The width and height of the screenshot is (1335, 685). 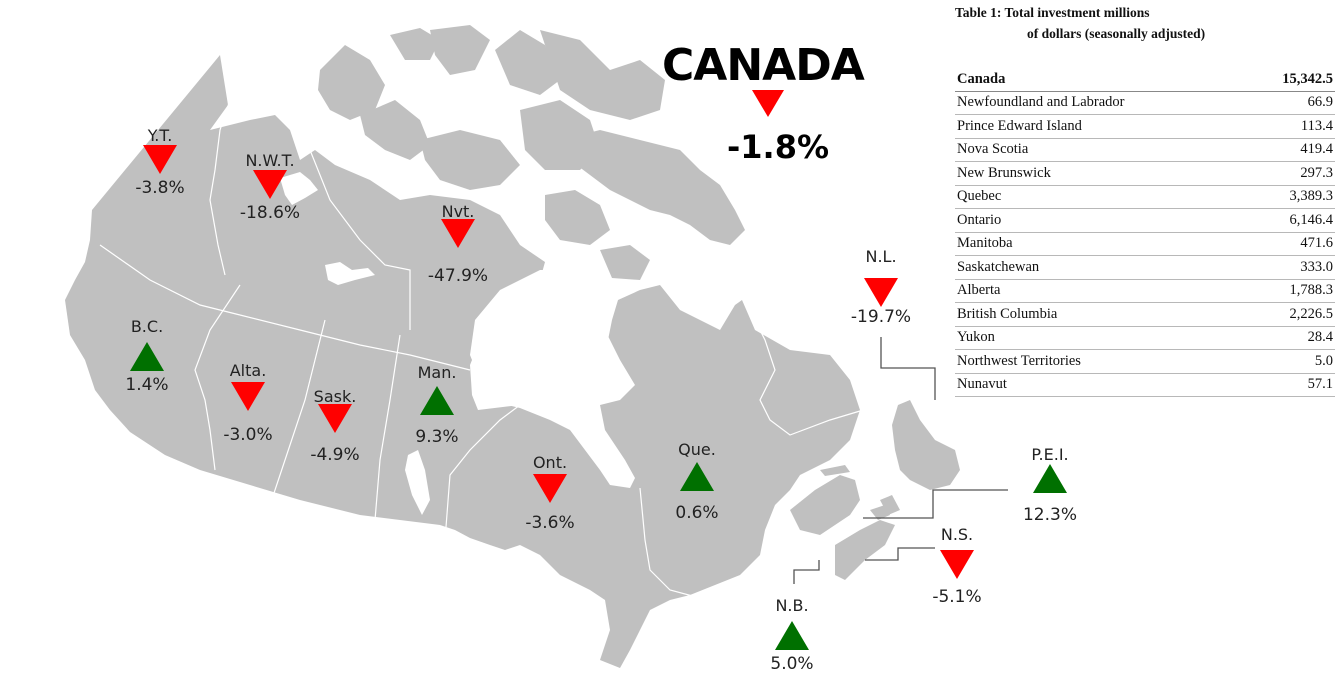 What do you see at coordinates (1099, 126) in the screenshot?
I see `row-label: Prince Edward Island` at bounding box center [1099, 126].